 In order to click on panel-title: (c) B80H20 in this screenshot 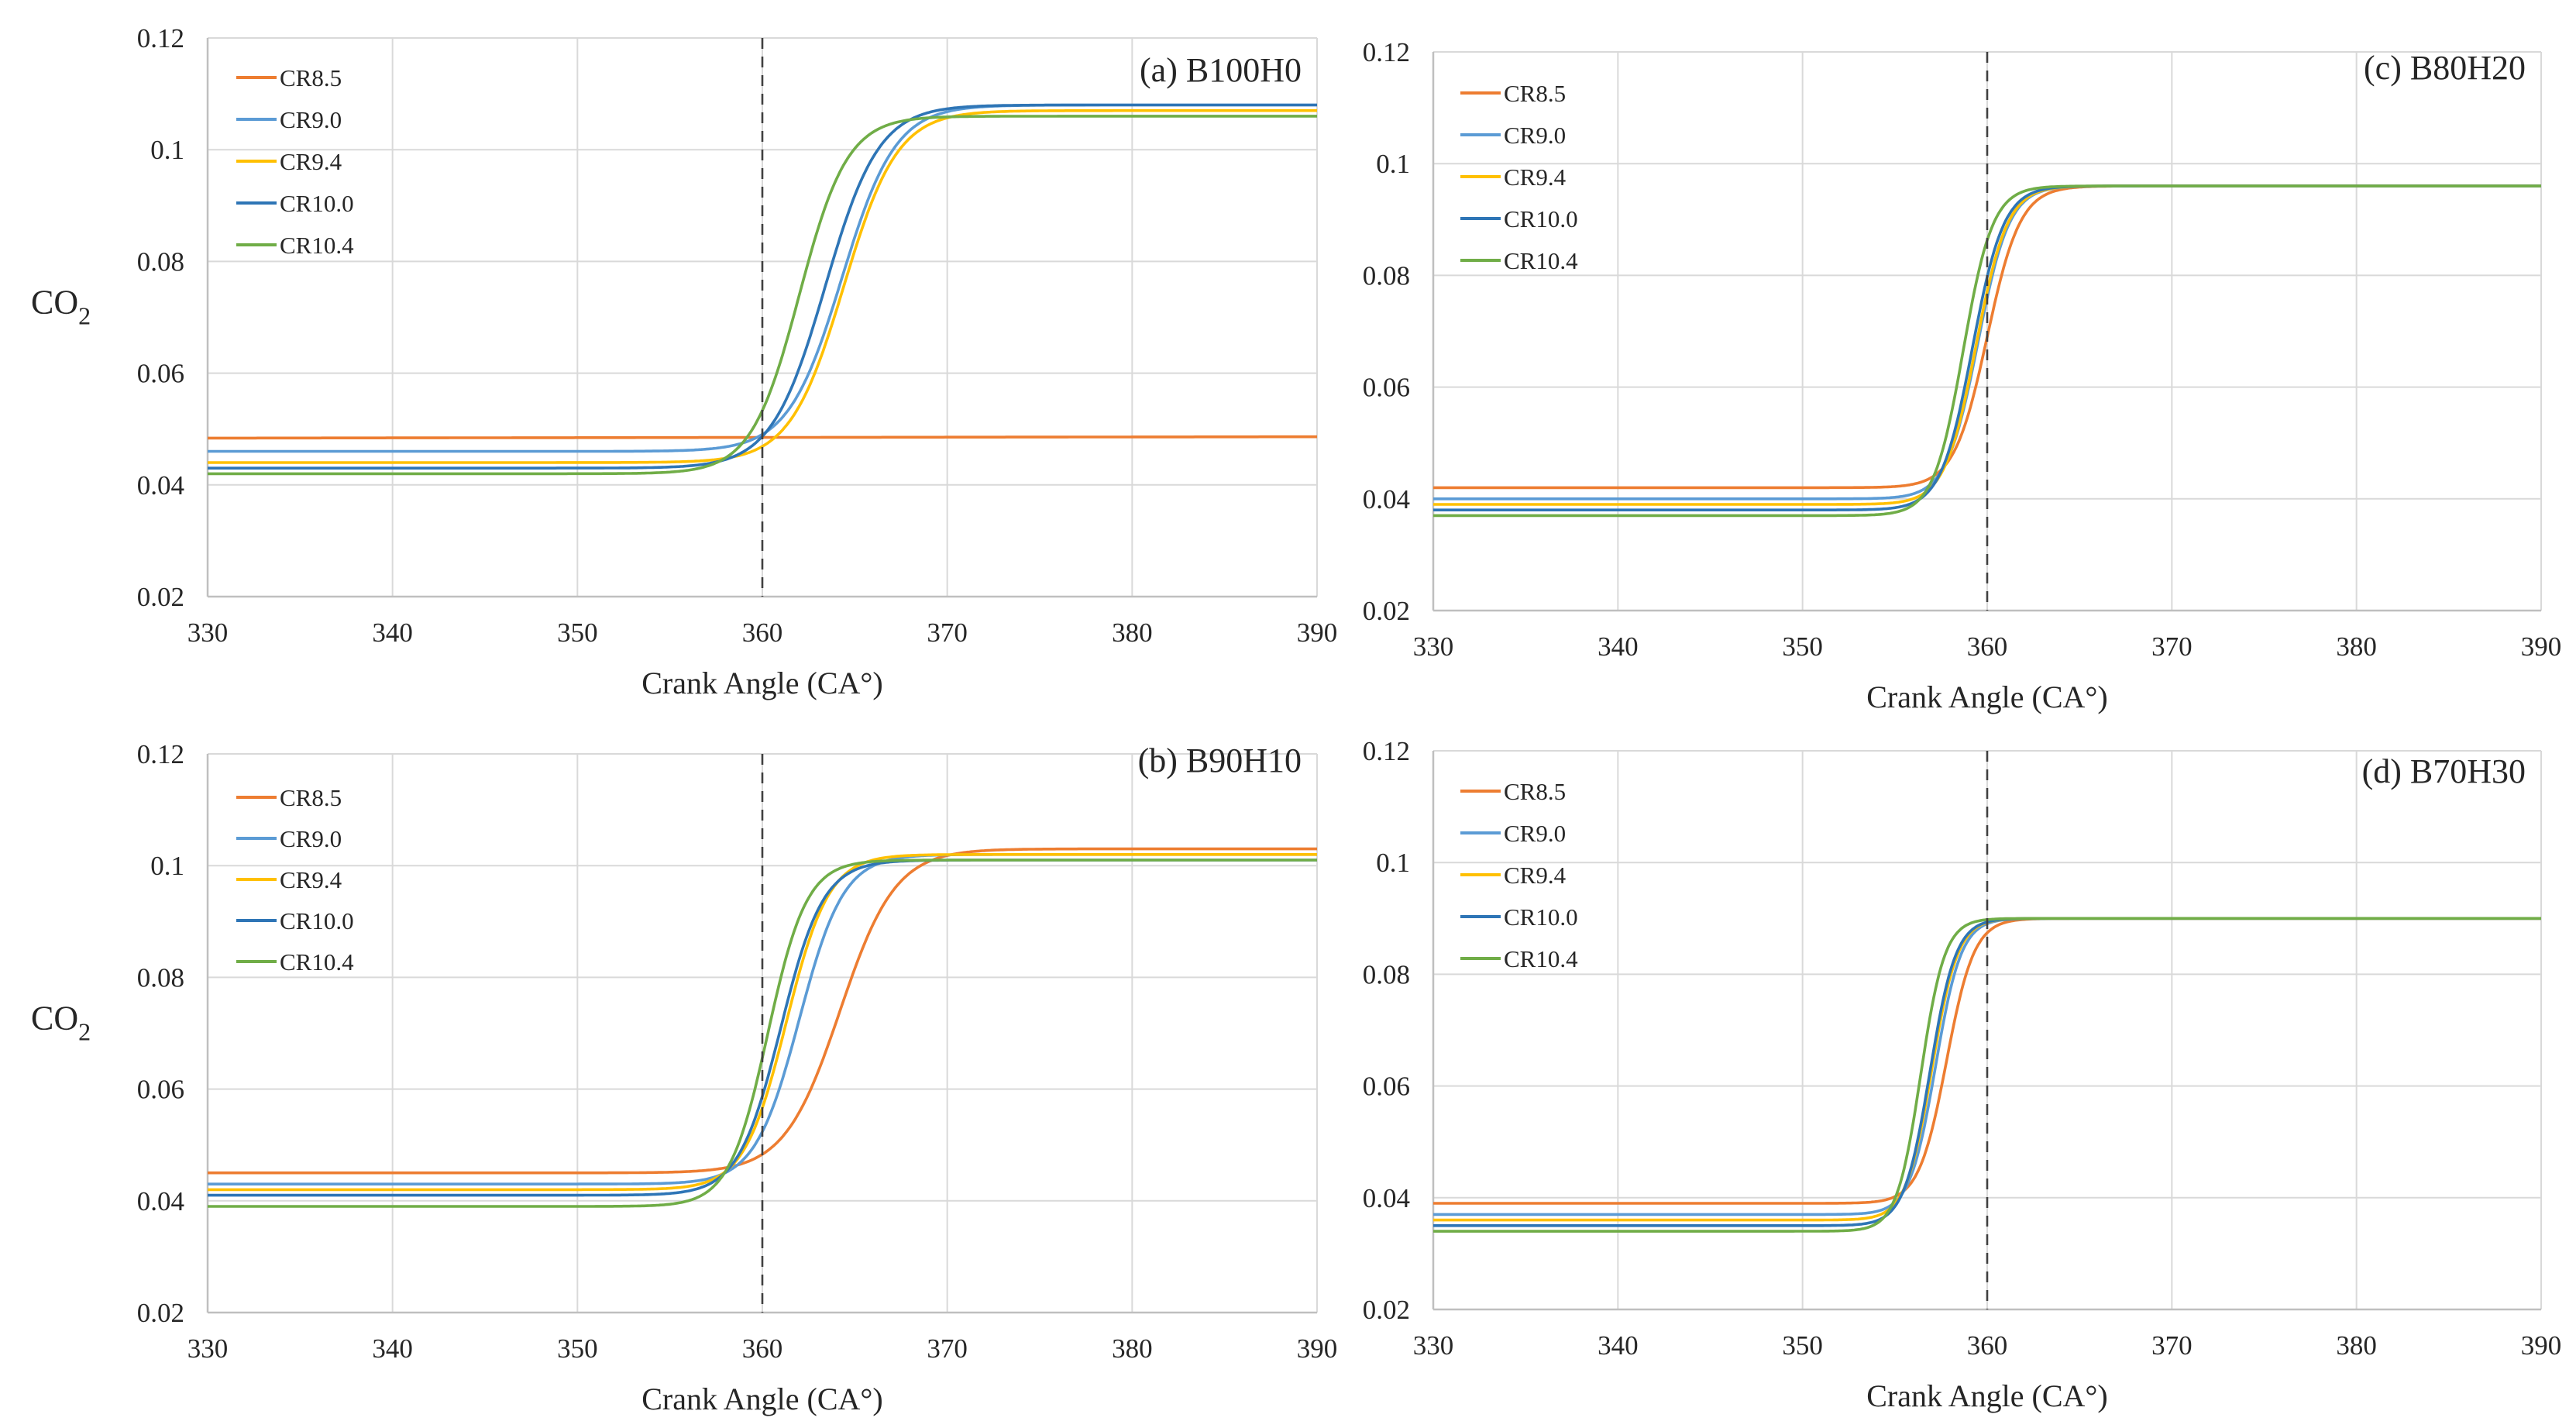, I will do `click(2445, 68)`.